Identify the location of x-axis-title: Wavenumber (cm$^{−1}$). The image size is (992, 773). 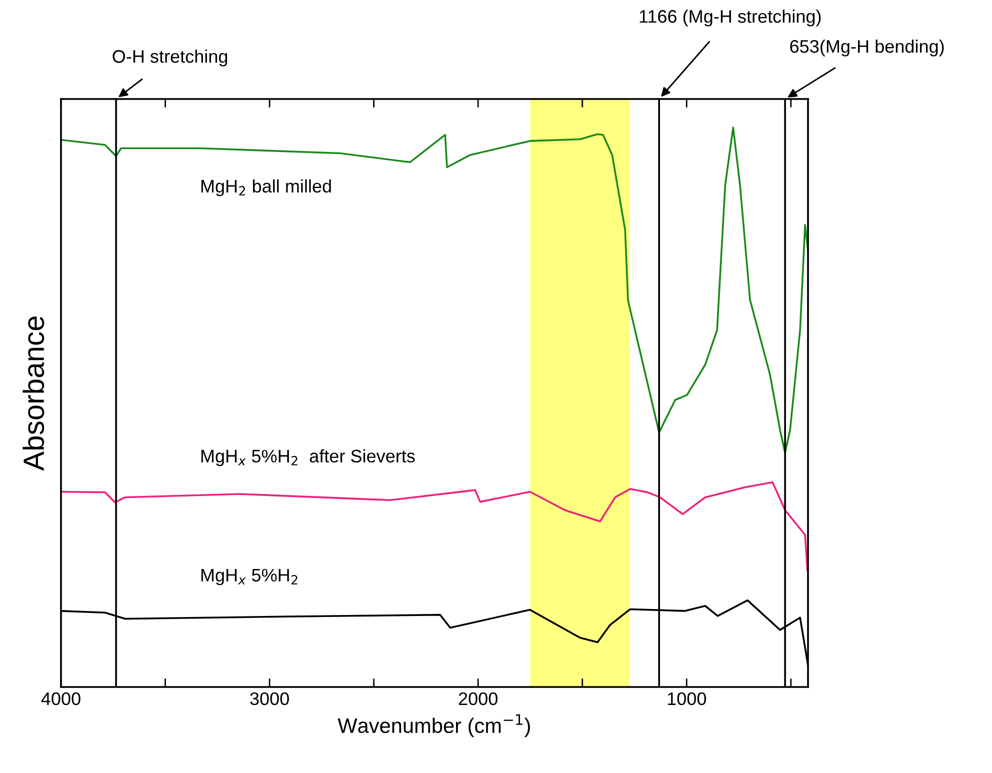
(434, 726).